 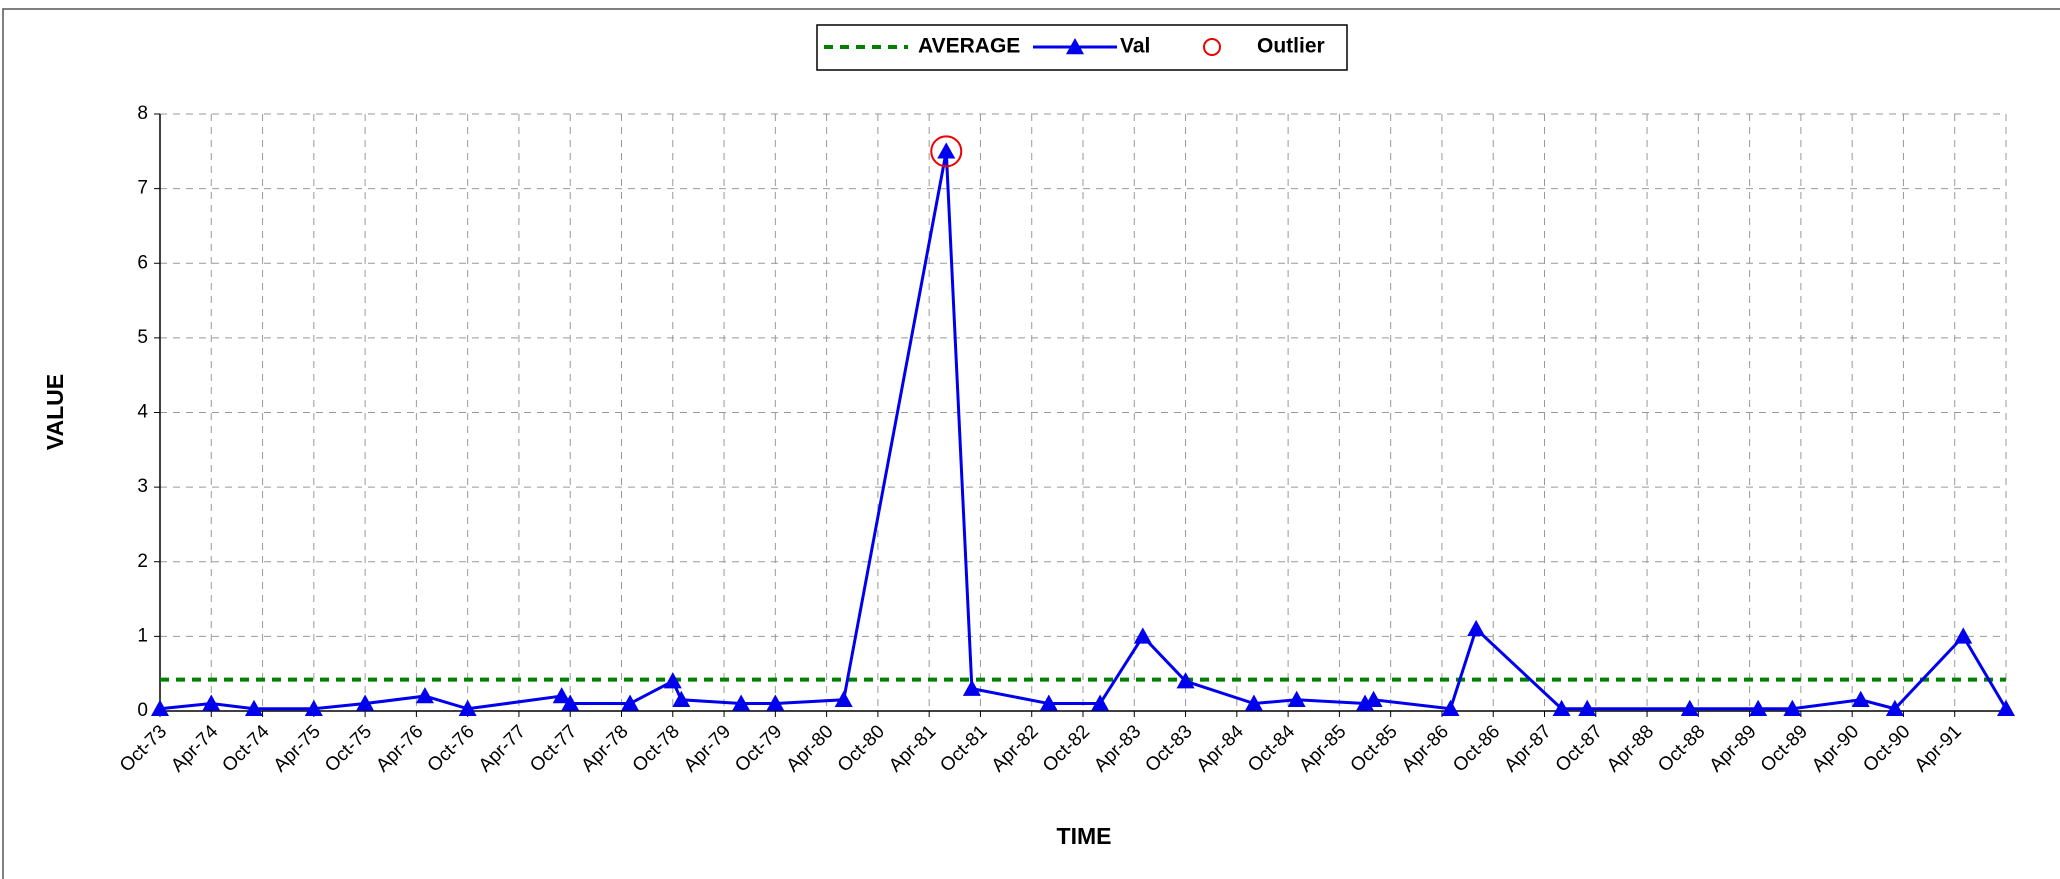 What do you see at coordinates (1168, 748) in the screenshot?
I see `x-tick-label: Oct-83` at bounding box center [1168, 748].